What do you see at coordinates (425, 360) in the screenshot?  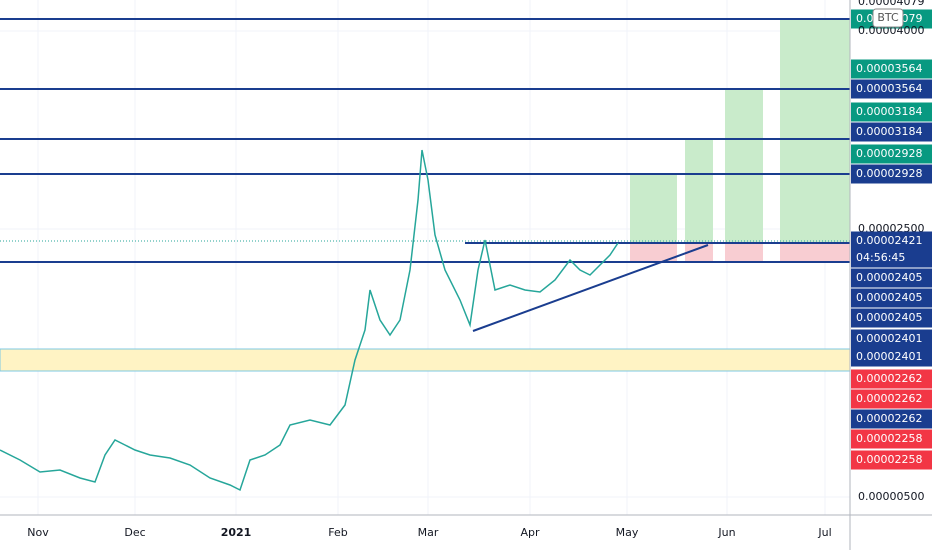 I see `support-zone` at bounding box center [425, 360].